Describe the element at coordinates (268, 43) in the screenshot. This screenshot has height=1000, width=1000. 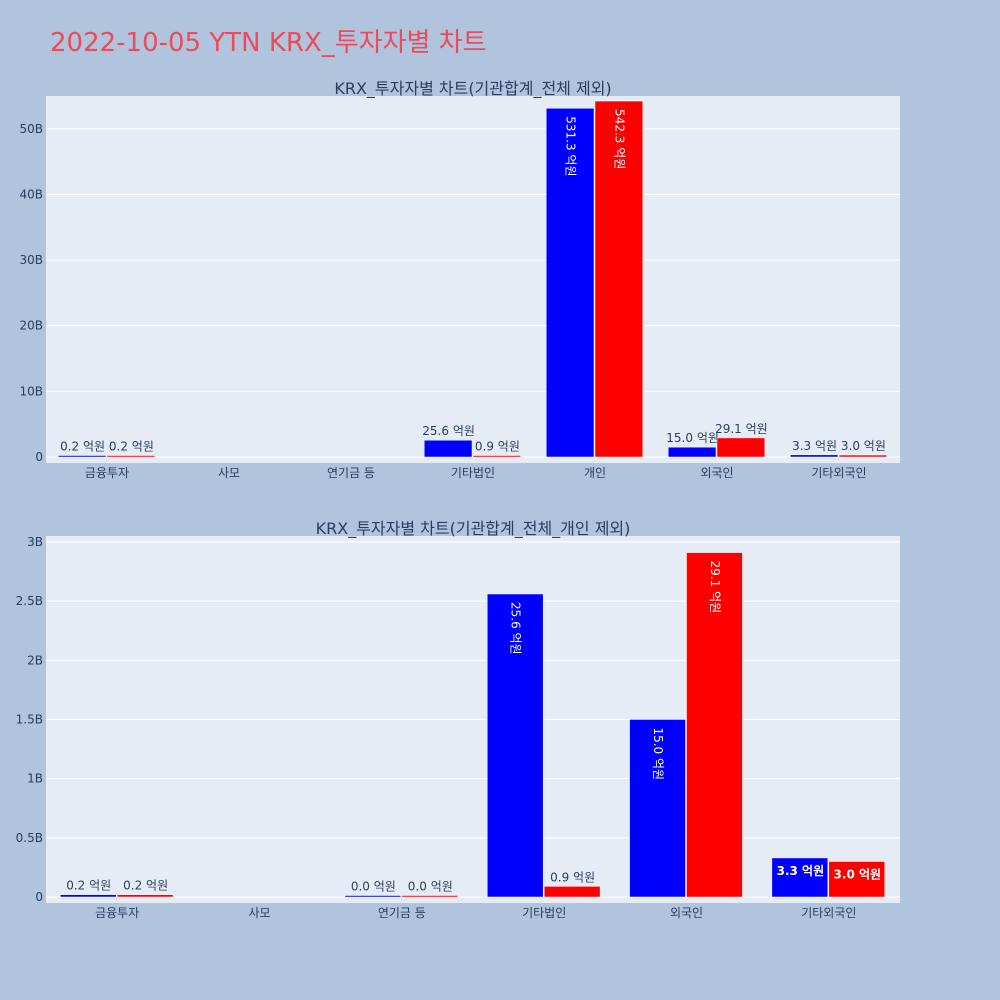
I see `page-title: 2022-10-05 YTN KRX_투자자별 차트` at that location.